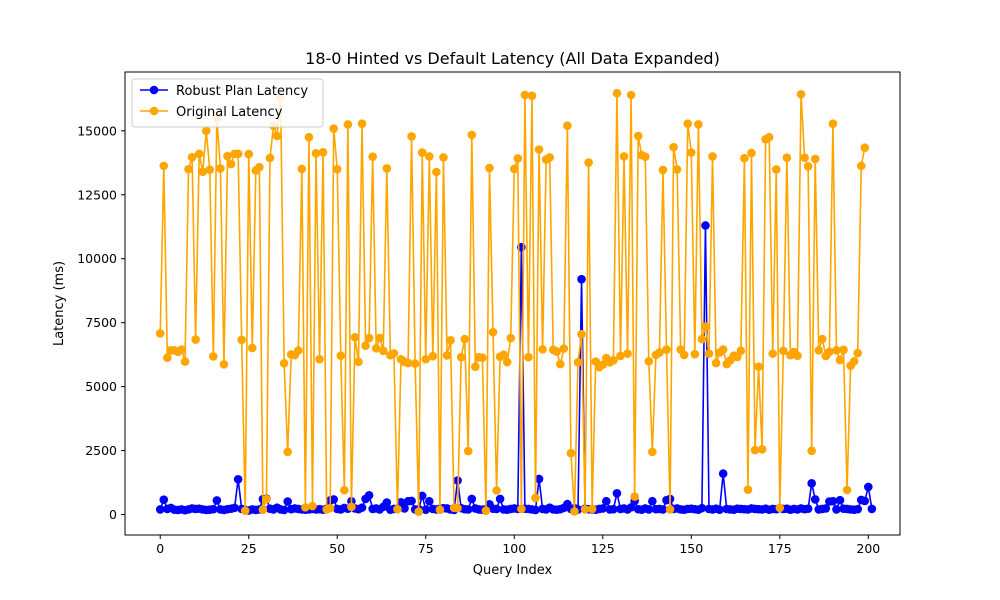 This screenshot has height=600, width=1000. I want to click on y-tick-label: 15000, so click(97, 130).